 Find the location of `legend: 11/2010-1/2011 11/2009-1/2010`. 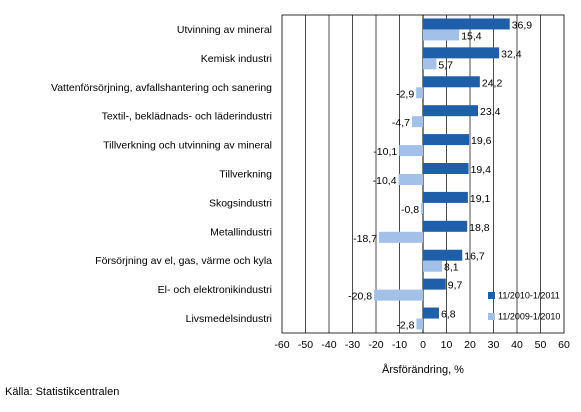

legend: 11/2010-1/2011 11/2009-1/2010 is located at coordinates (524, 306).